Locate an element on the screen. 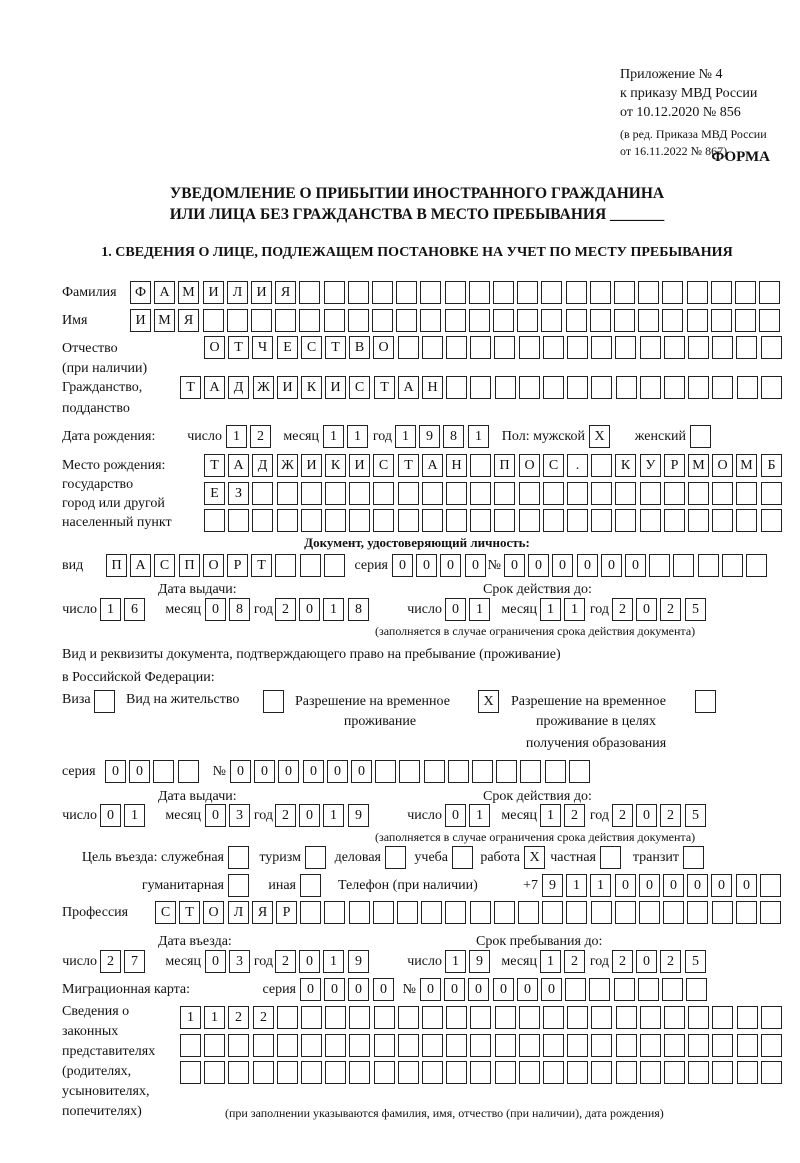  char-cell-entry-day: 7 is located at coordinates (134, 961).